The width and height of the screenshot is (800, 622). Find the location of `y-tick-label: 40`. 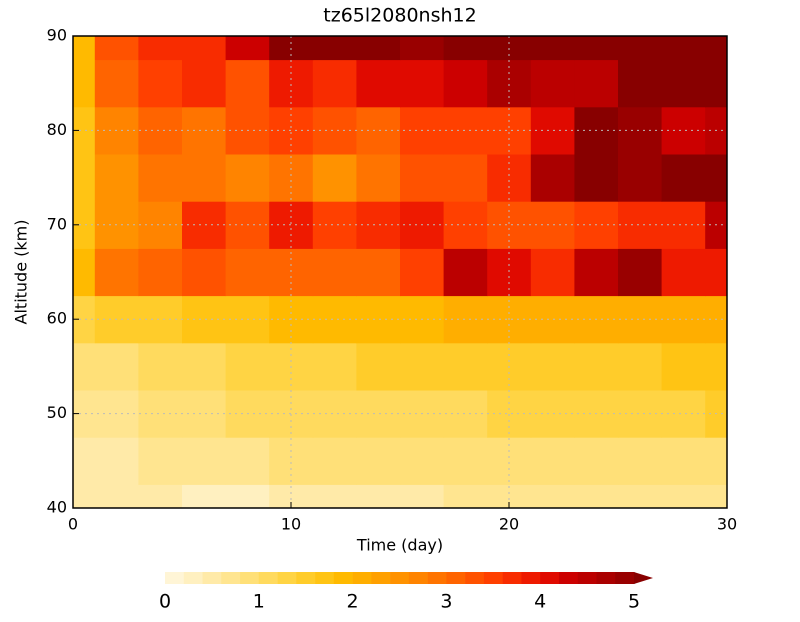

y-tick-label: 40 is located at coordinates (57, 507).